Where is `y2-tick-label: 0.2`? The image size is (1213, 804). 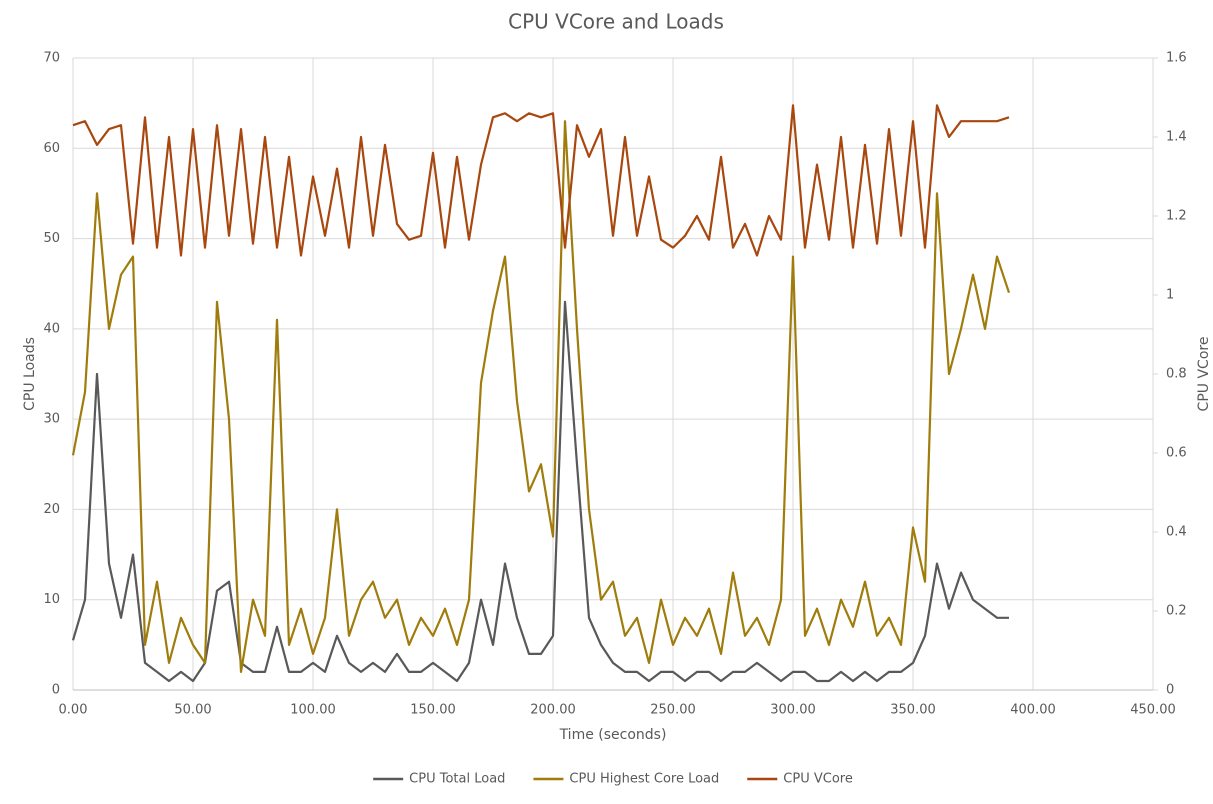
y2-tick-label: 0.2 is located at coordinates (1176, 611).